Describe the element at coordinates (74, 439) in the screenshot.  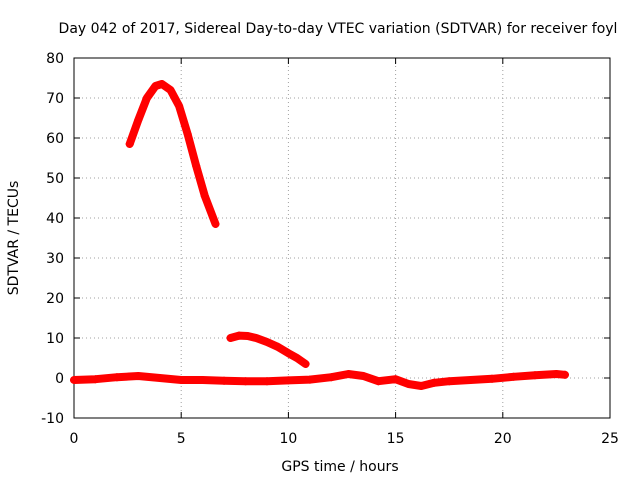
I see `x-tick-label: 0` at that location.